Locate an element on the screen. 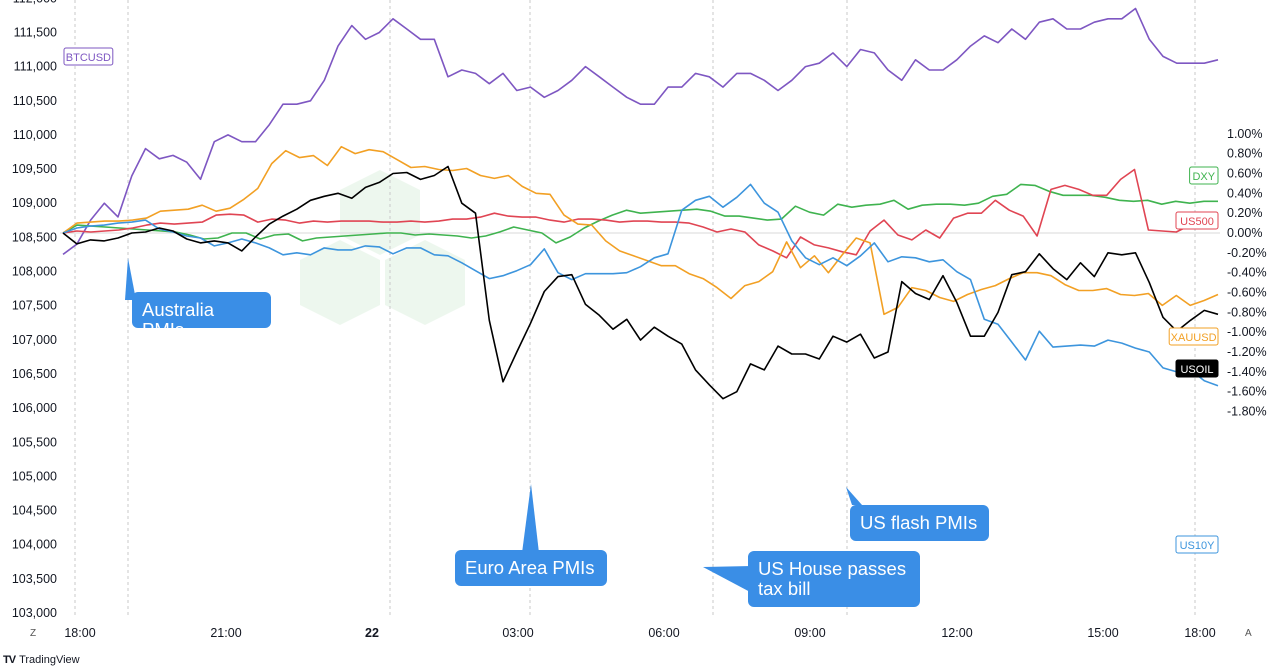 Image resolution: width=1280 pixels, height=669 pixels. right-tick-label-0: -1.80% is located at coordinates (1247, 412).